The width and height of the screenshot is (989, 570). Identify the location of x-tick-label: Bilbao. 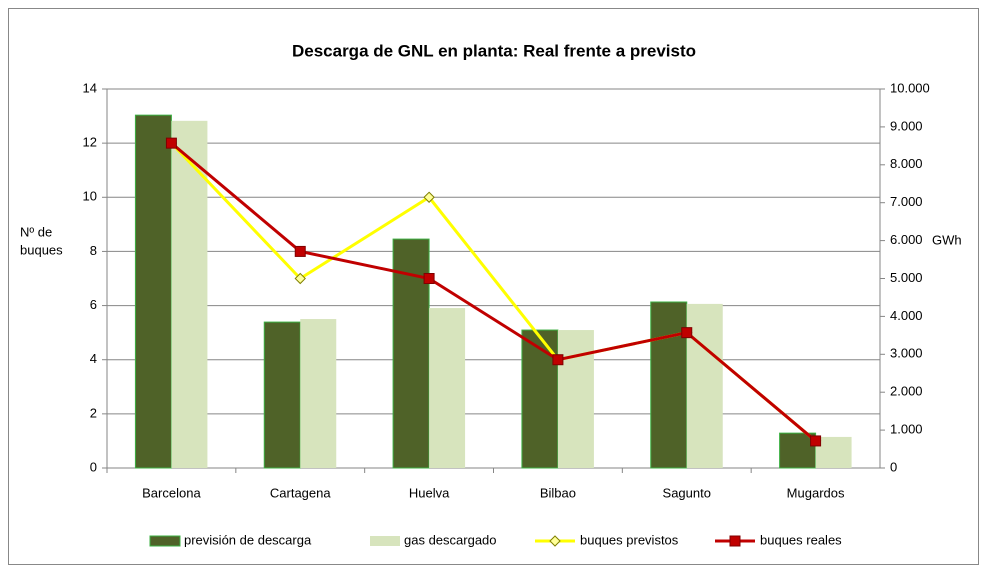
(558, 492).